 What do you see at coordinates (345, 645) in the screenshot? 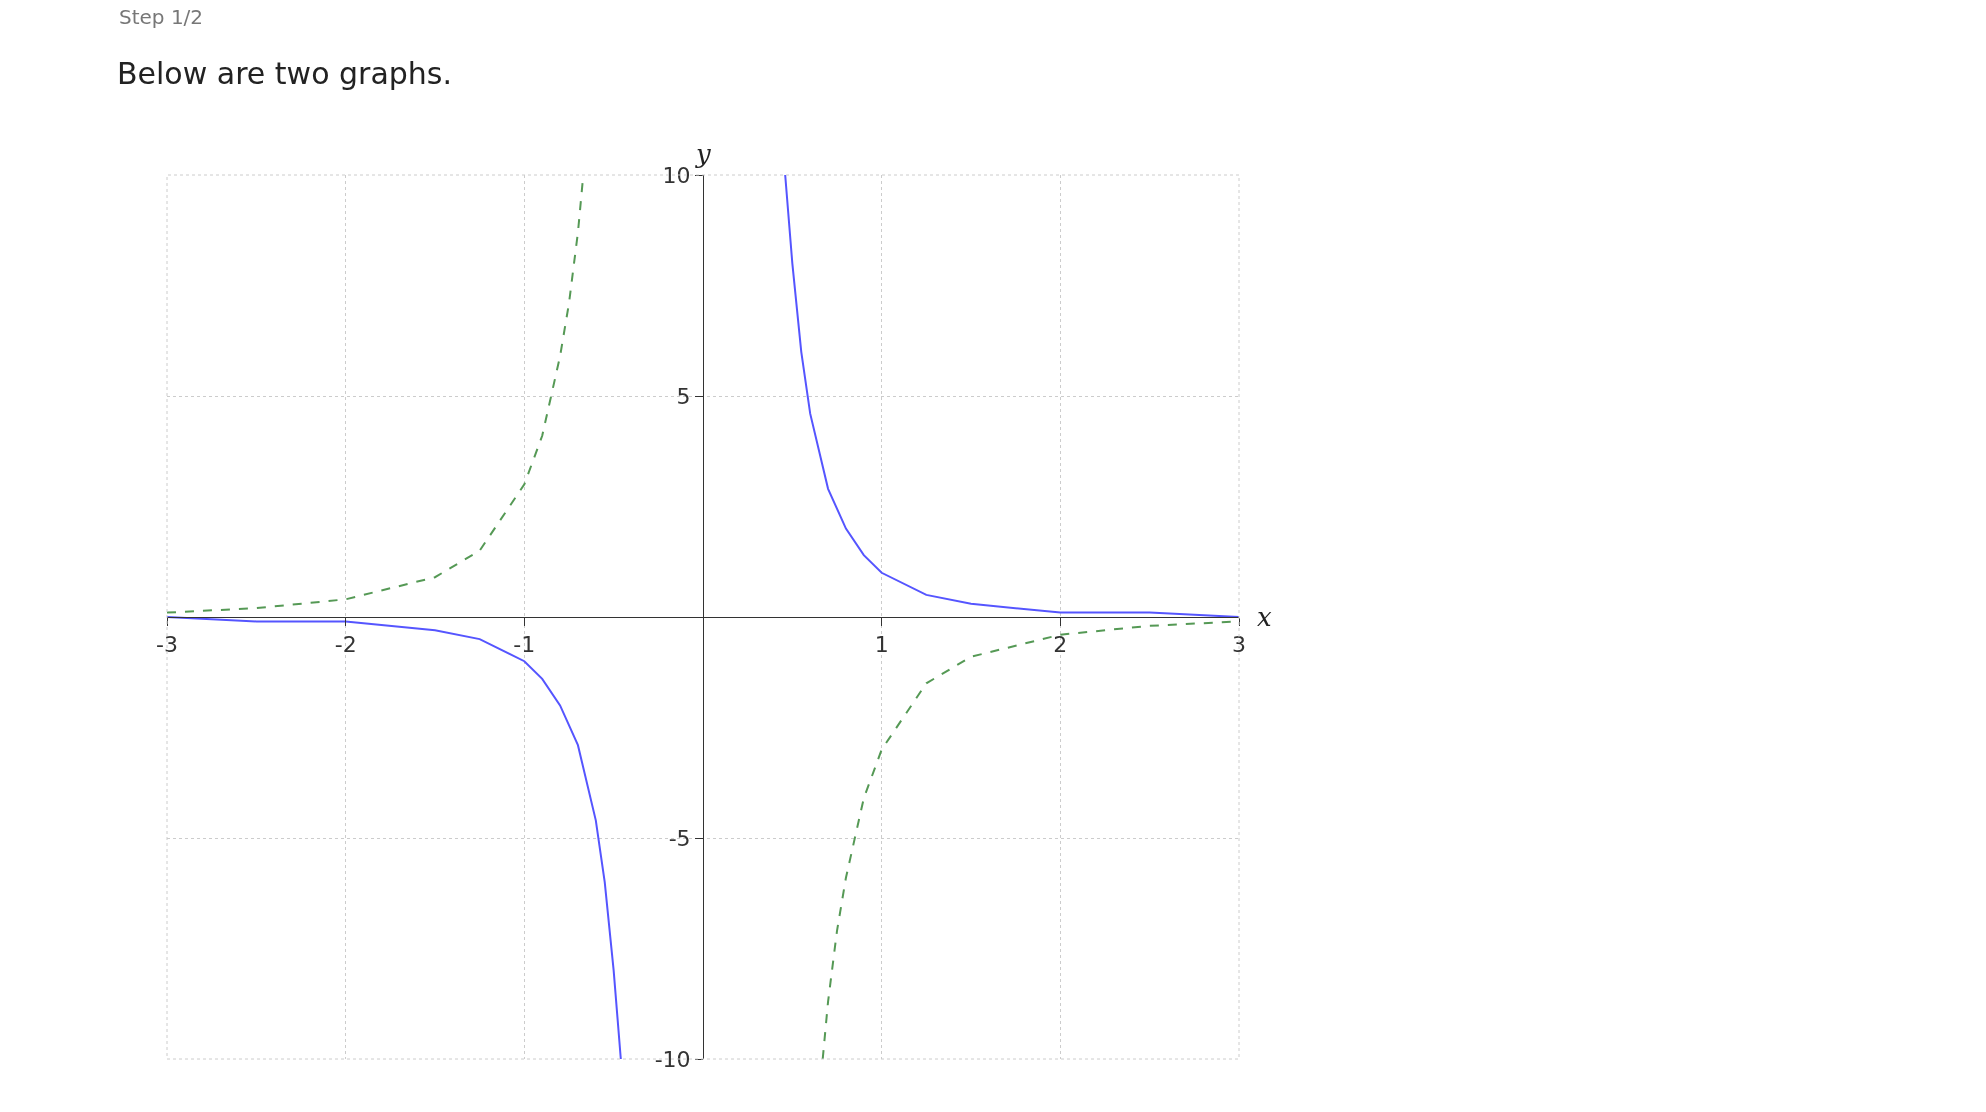
I see `x-tick-label: -2` at bounding box center [345, 645].